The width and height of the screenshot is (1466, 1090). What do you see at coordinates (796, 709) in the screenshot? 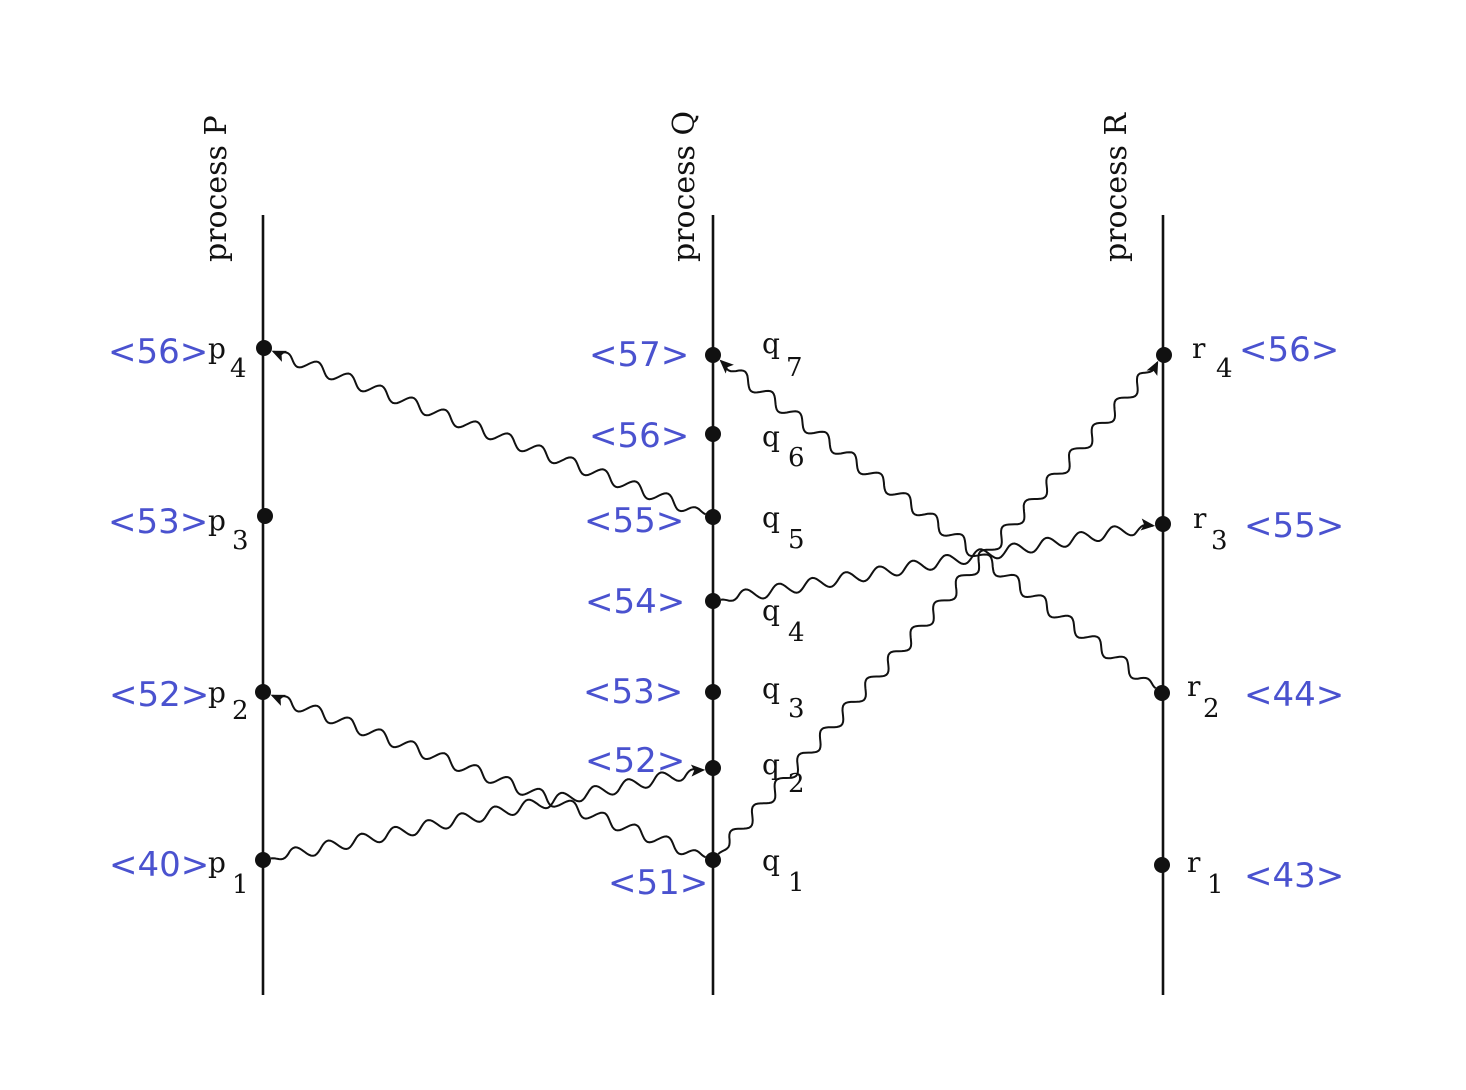
I see `event-sub-q3: 3` at bounding box center [796, 709].